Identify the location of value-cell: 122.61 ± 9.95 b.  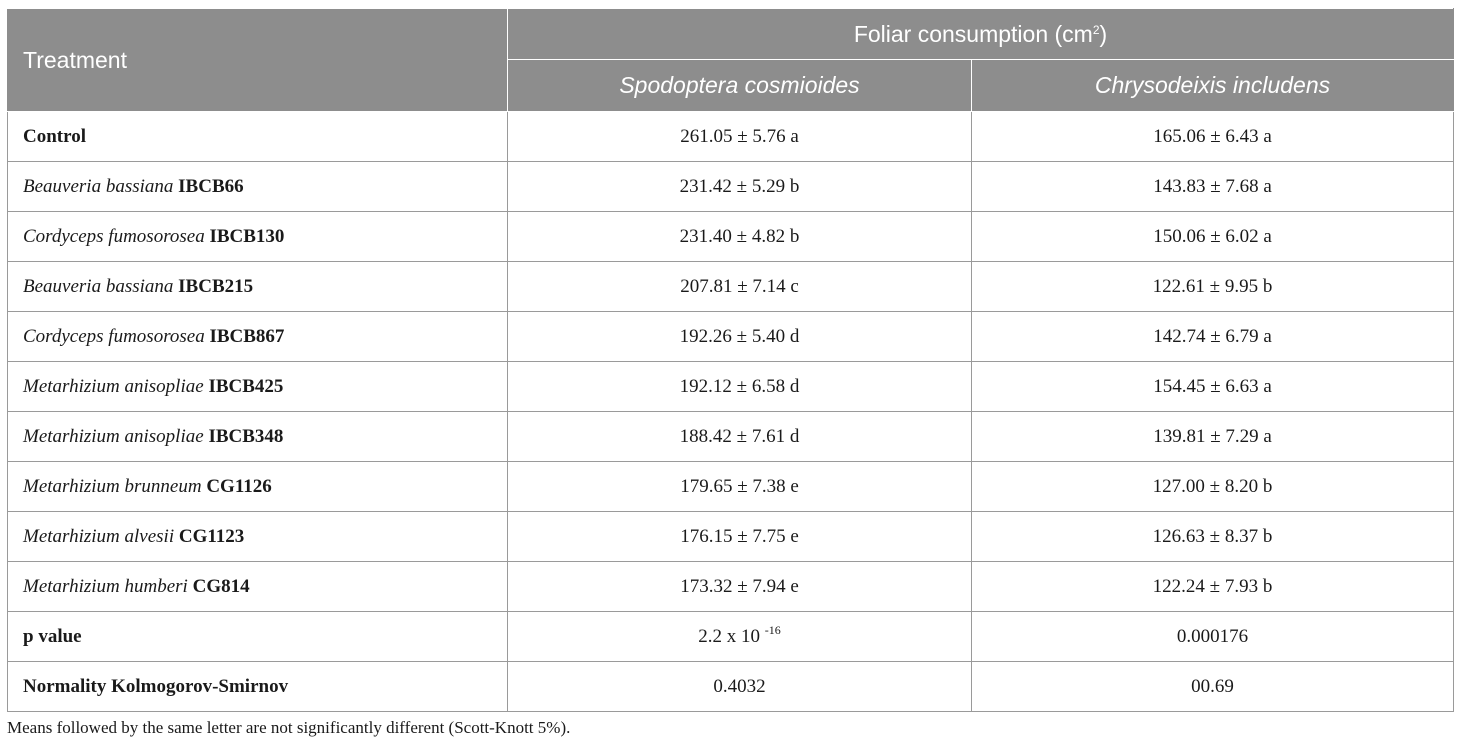
(1212, 286).